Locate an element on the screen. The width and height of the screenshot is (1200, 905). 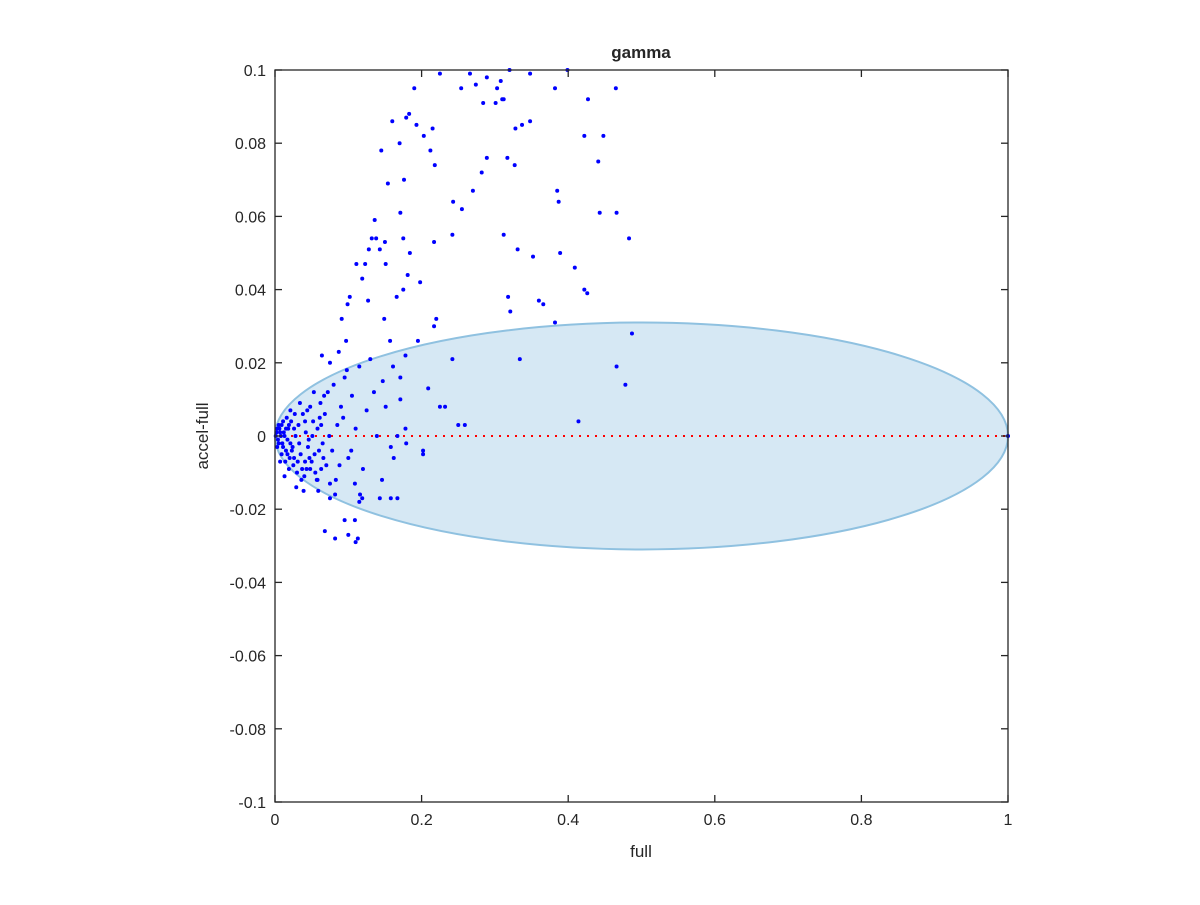
y-tick-label: -0.04 is located at coordinates (248, 583).